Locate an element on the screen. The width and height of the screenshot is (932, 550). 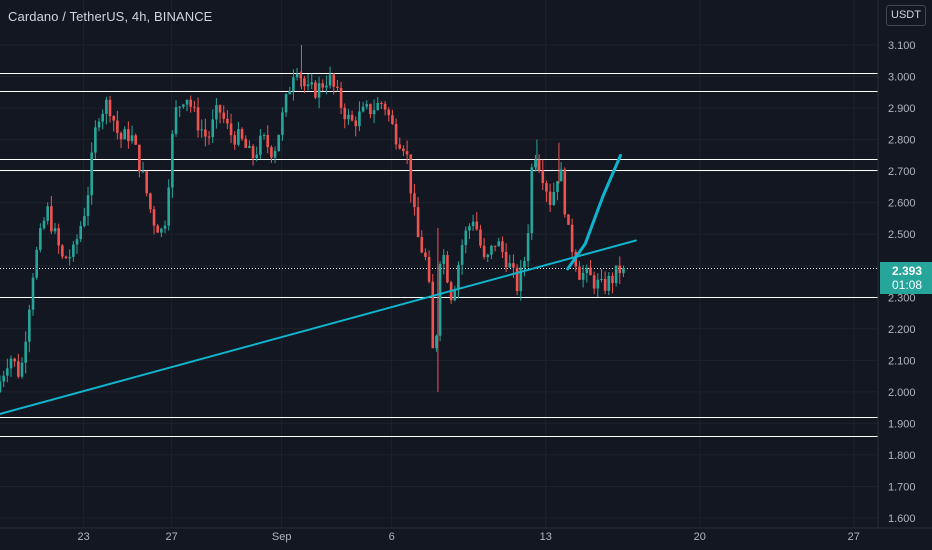
bar-countdown: 01:08 is located at coordinates (907, 285).